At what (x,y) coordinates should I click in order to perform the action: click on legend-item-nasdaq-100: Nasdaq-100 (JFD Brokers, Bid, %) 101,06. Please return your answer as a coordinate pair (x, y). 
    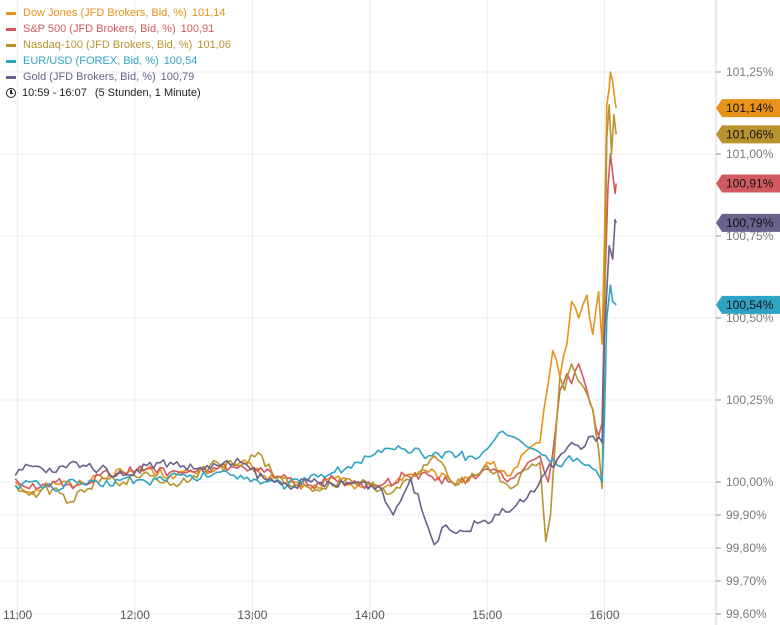
    Looking at the image, I should click on (118, 45).